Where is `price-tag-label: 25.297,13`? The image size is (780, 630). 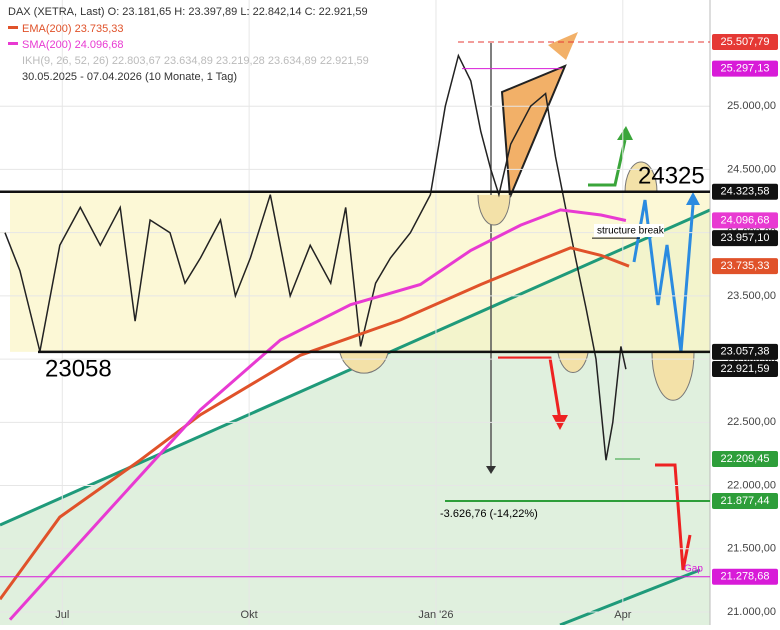 price-tag-label: 25.297,13 is located at coordinates (745, 69).